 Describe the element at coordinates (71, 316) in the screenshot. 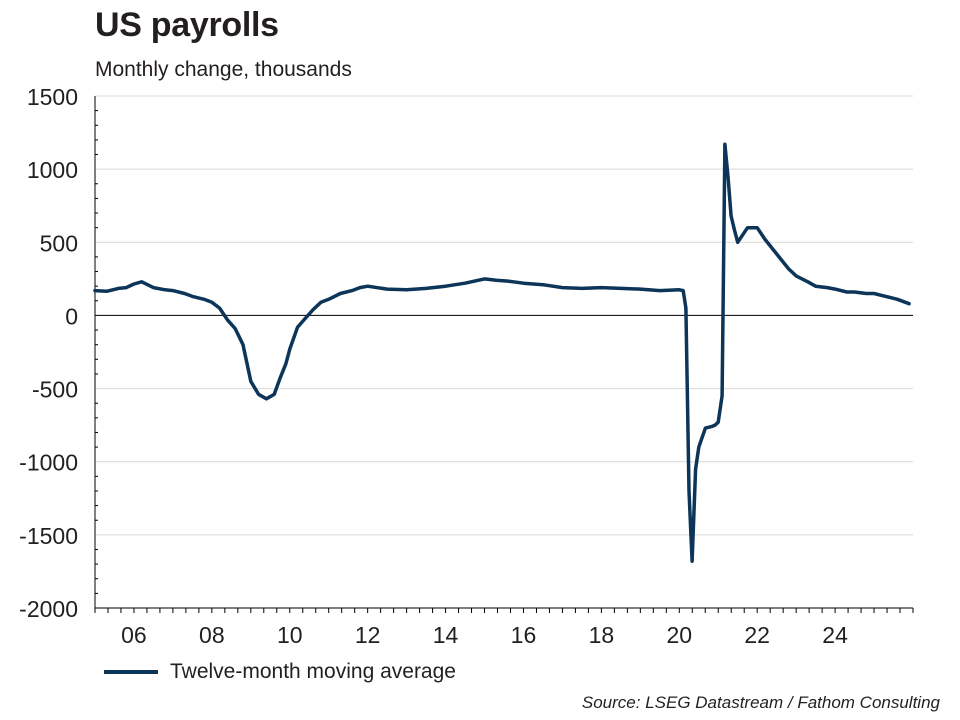

I see `y-tick-label: 0` at that location.